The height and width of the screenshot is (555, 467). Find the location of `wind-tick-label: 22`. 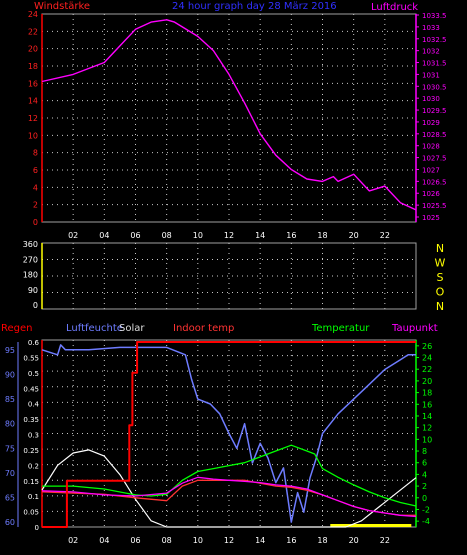

wind-tick-label: 22 is located at coordinates (33, 31).